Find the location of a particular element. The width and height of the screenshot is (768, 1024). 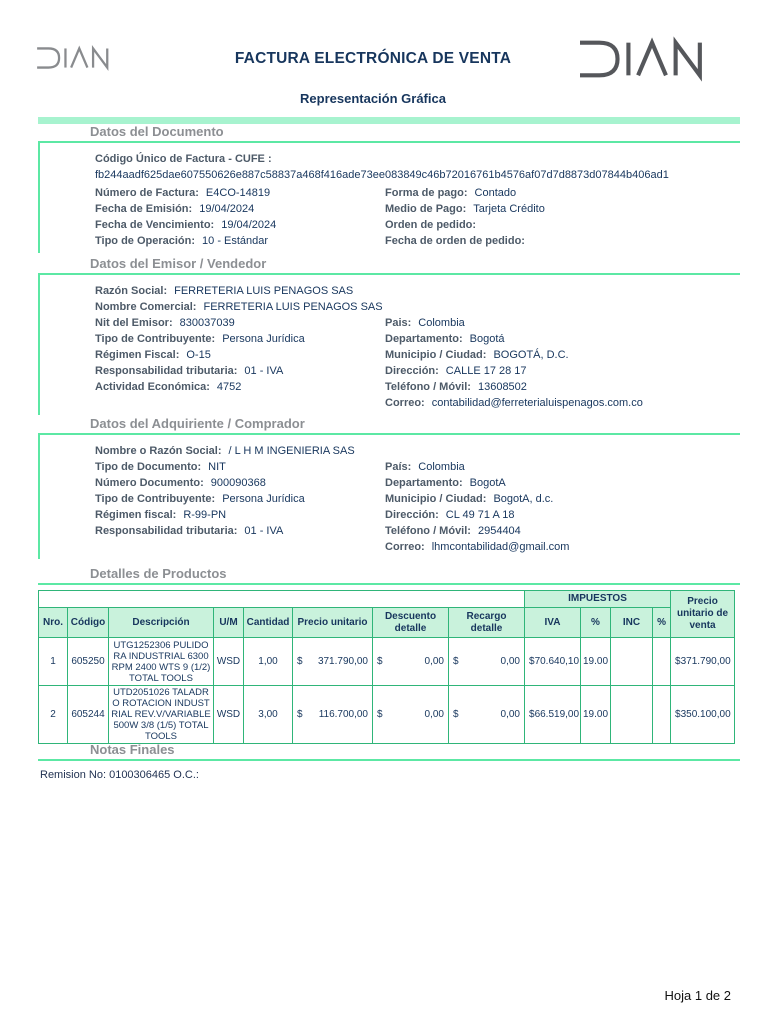

cell-nro: 1 is located at coordinates (53, 661).